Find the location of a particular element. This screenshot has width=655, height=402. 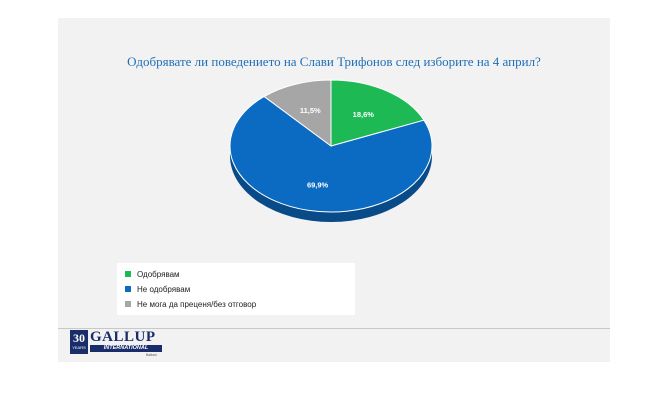

pie-slice-disapprove is located at coordinates (331, 154).